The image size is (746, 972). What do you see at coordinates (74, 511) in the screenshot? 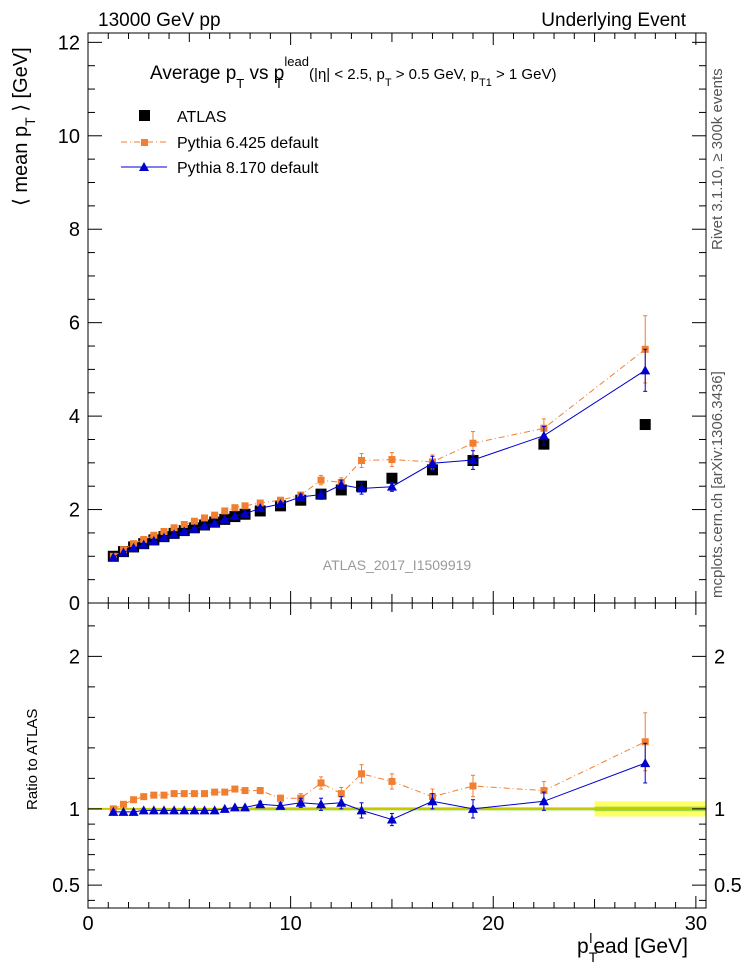
I see `y-tick-label: 2` at bounding box center [74, 511].